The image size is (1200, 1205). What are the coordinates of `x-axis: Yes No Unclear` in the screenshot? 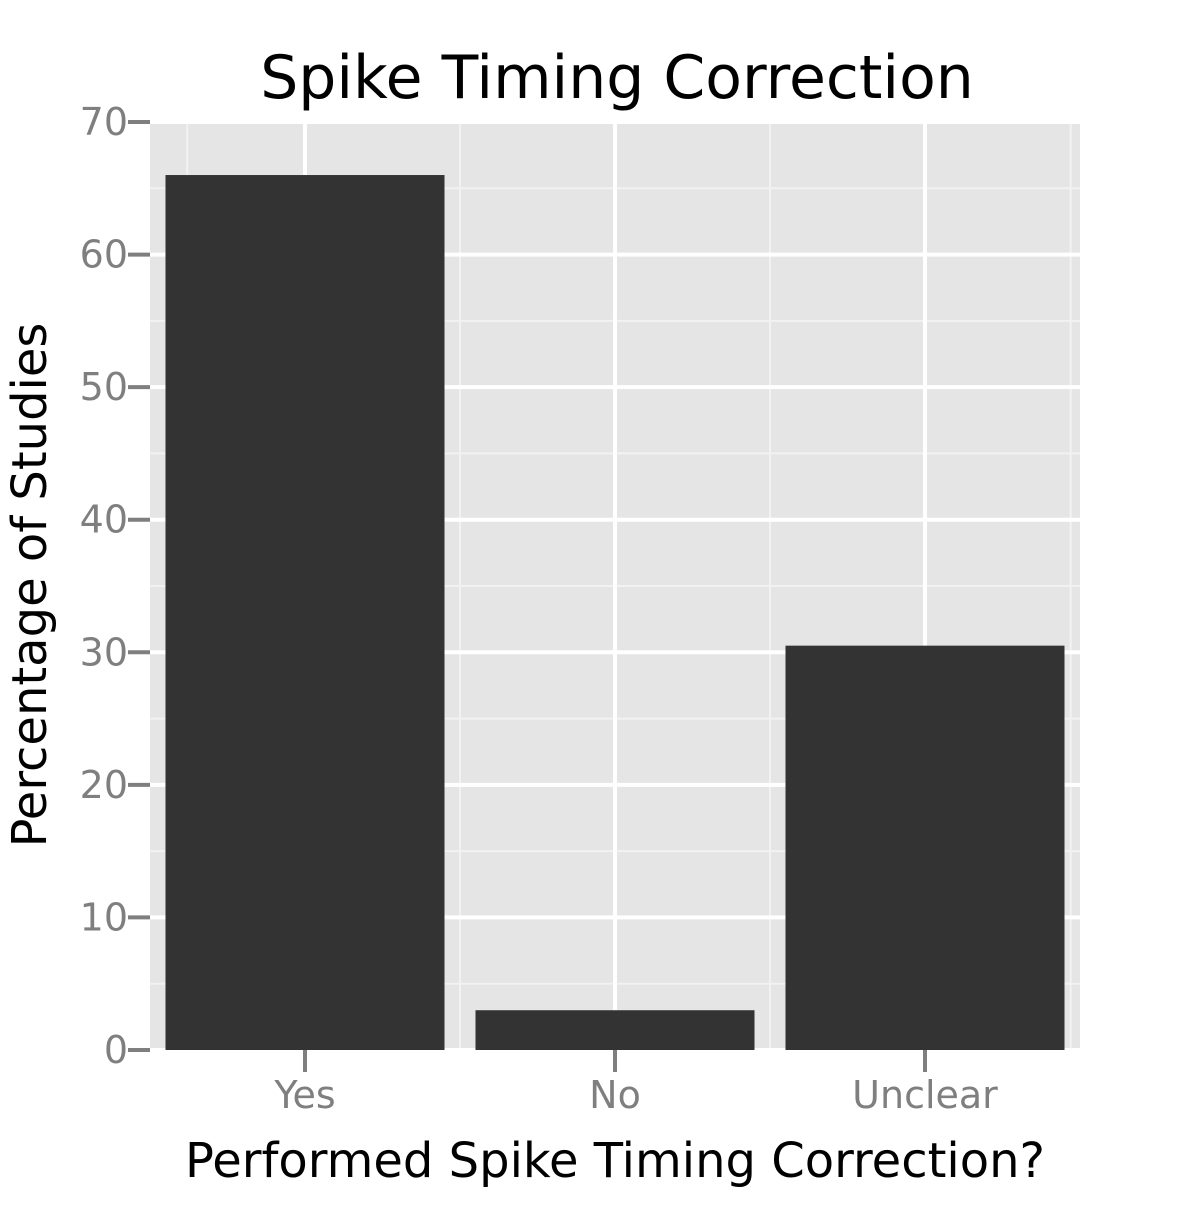 It's located at (635, 1083).